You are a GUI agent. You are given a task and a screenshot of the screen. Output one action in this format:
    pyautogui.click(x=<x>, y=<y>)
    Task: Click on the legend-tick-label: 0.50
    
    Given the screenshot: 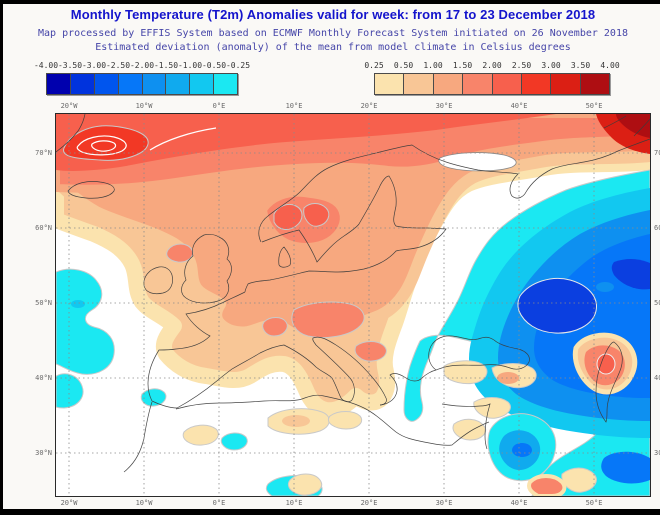 What is the action you would take?
    pyautogui.click(x=403, y=65)
    